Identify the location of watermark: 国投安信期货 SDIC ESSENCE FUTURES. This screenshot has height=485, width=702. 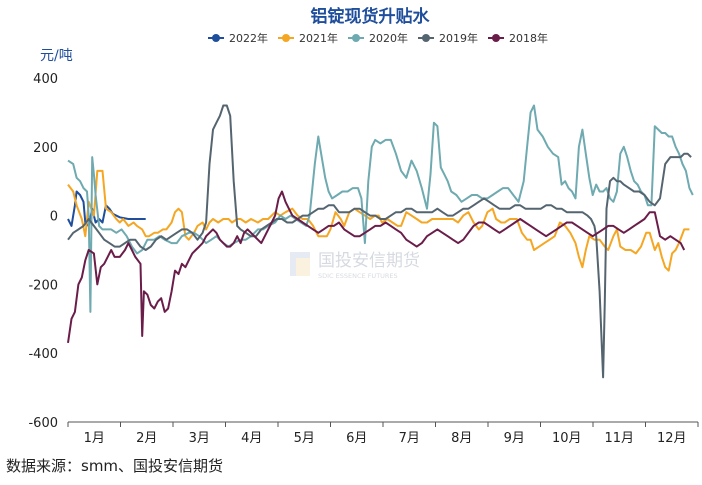
(355, 265).